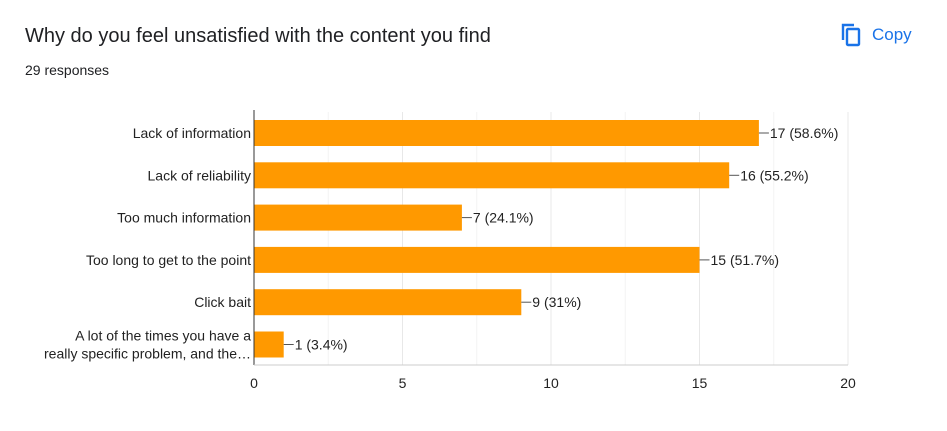 The width and height of the screenshot is (947, 431). What do you see at coordinates (745, 260) in the screenshot?
I see `data-label: 15 (51.7%)` at bounding box center [745, 260].